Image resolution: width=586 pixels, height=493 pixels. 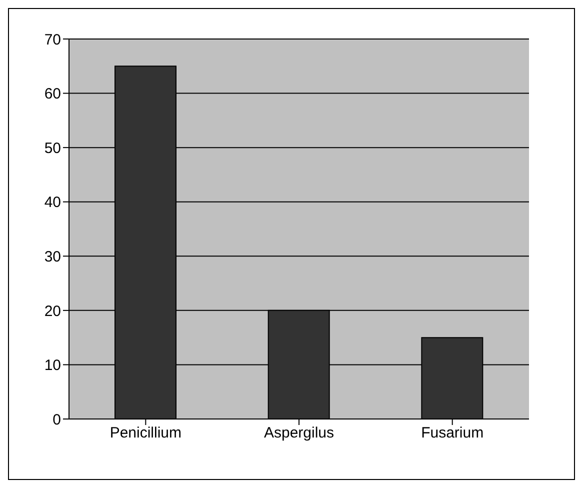 I want to click on y-tick-label: 20, so click(x=52, y=311).